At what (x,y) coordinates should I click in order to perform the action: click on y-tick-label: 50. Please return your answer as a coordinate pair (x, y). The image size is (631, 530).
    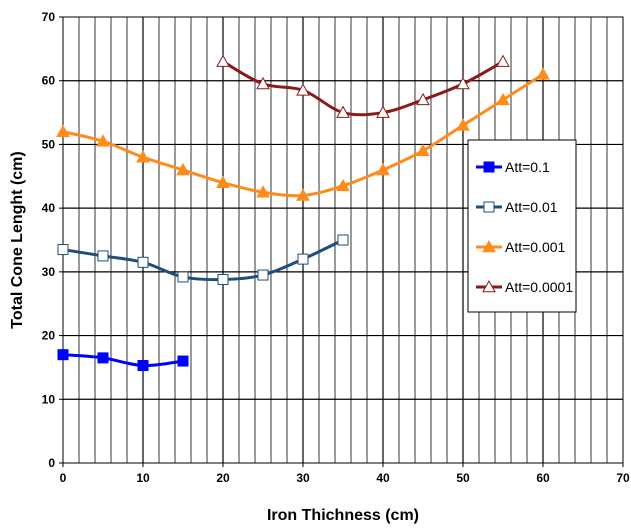
    Looking at the image, I should click on (49, 144).